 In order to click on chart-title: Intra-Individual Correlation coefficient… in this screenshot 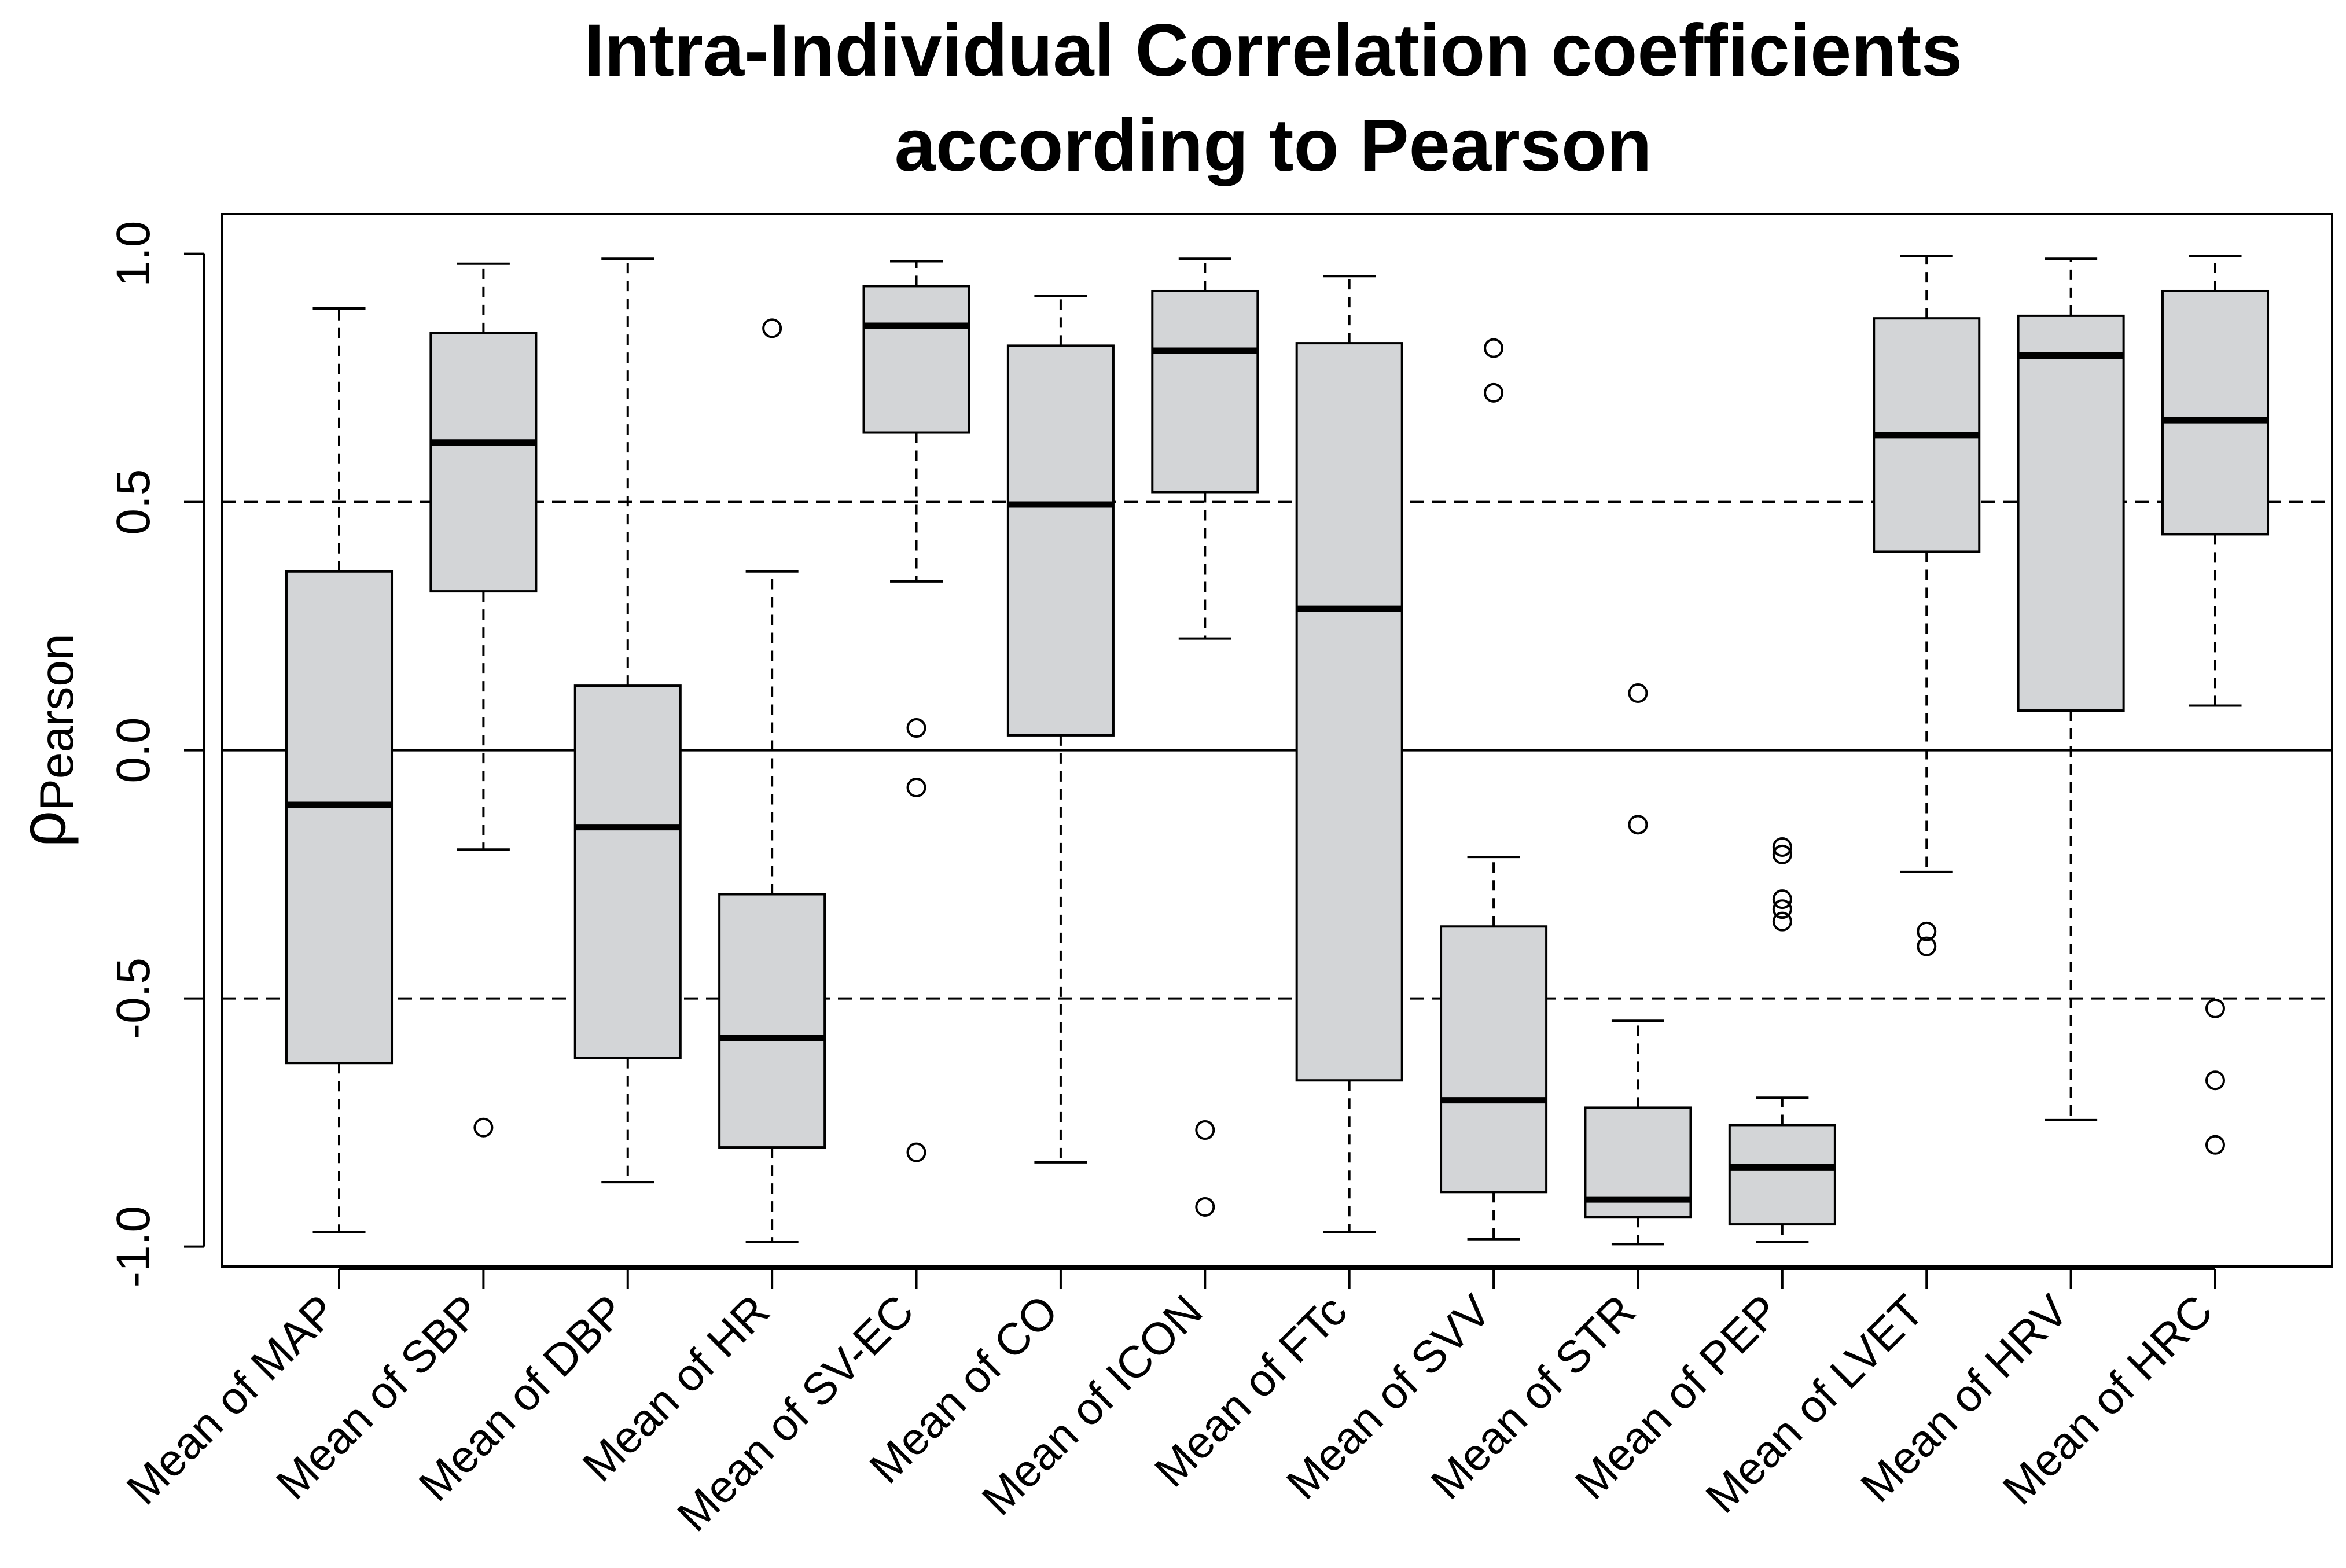, I will do `click(1173, 98)`.